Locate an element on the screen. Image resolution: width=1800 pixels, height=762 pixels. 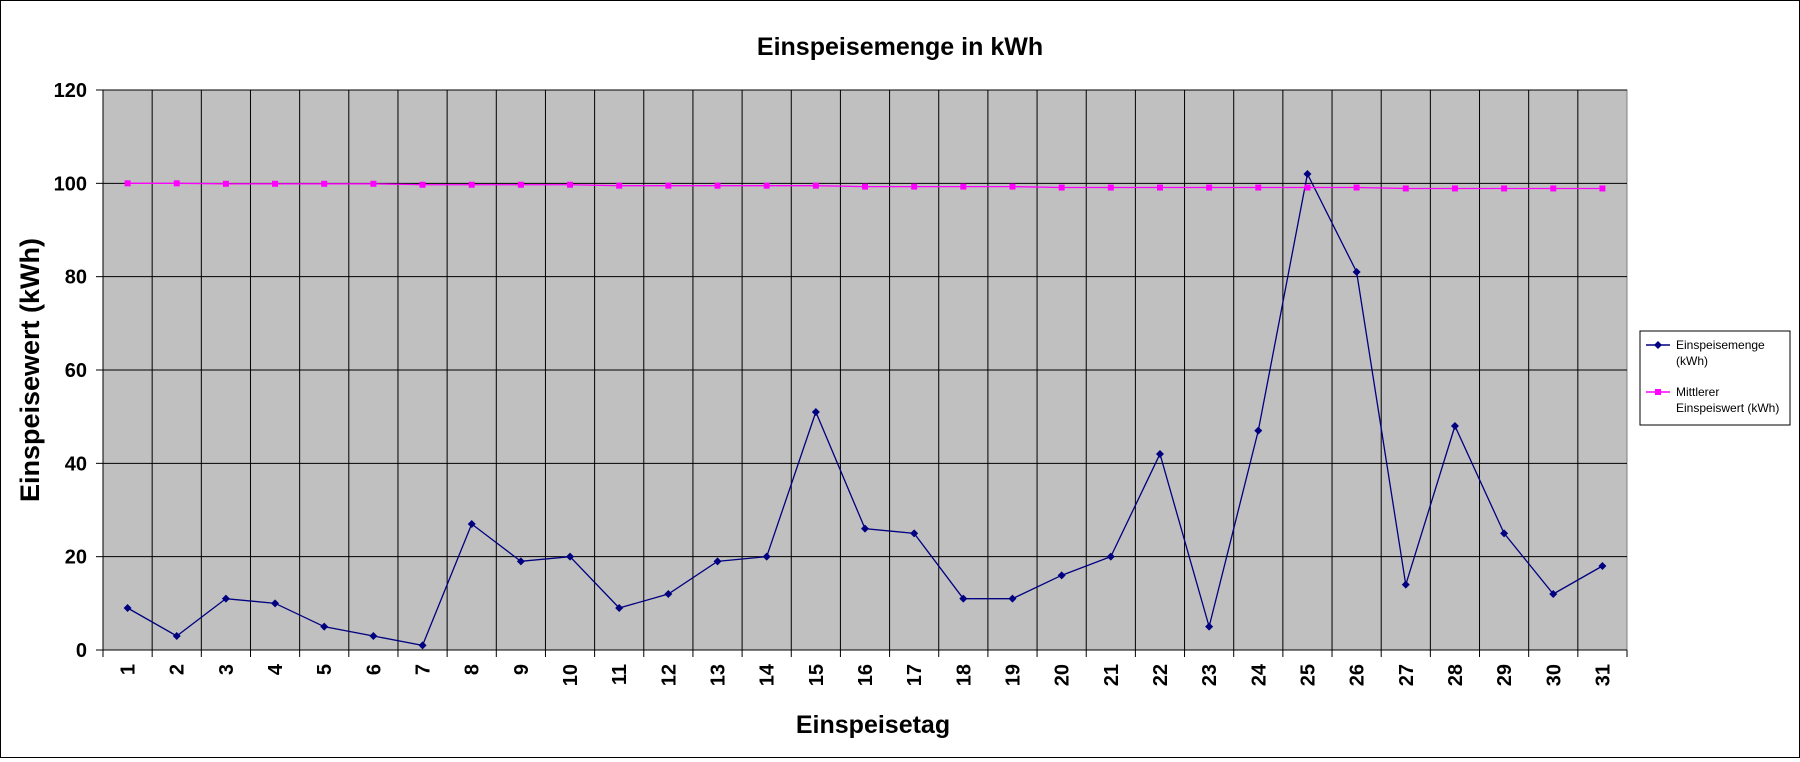
x-tick-label: 6 is located at coordinates (374, 669).